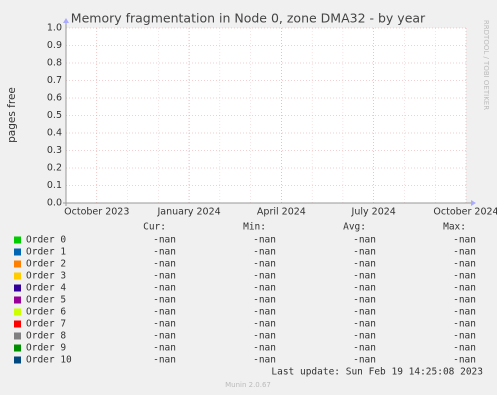 The image size is (497, 395). Describe the element at coordinates (354, 227) in the screenshot. I see `stat-header: Avg:` at that location.